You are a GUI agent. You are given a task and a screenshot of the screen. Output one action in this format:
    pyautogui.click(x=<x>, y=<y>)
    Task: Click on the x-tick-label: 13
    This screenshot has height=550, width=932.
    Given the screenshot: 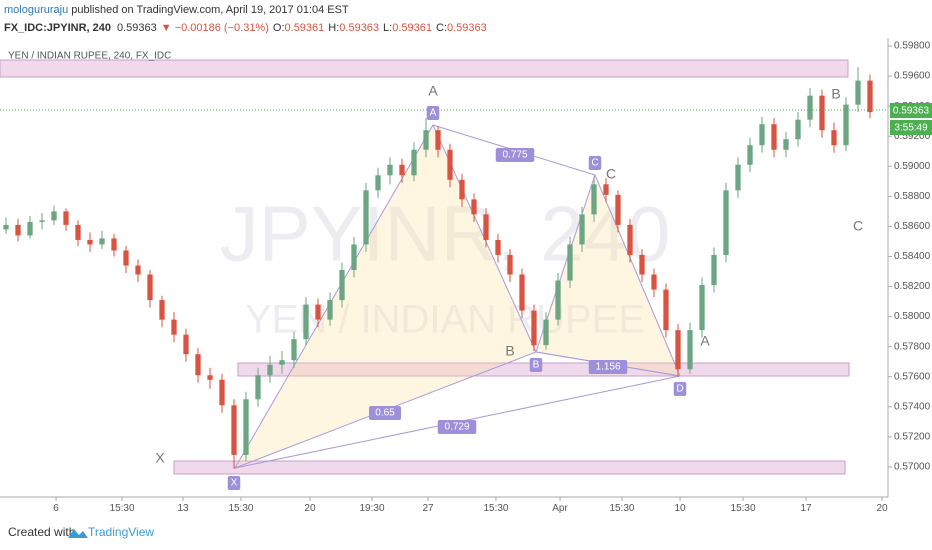 What is the action you would take?
    pyautogui.click(x=183, y=508)
    